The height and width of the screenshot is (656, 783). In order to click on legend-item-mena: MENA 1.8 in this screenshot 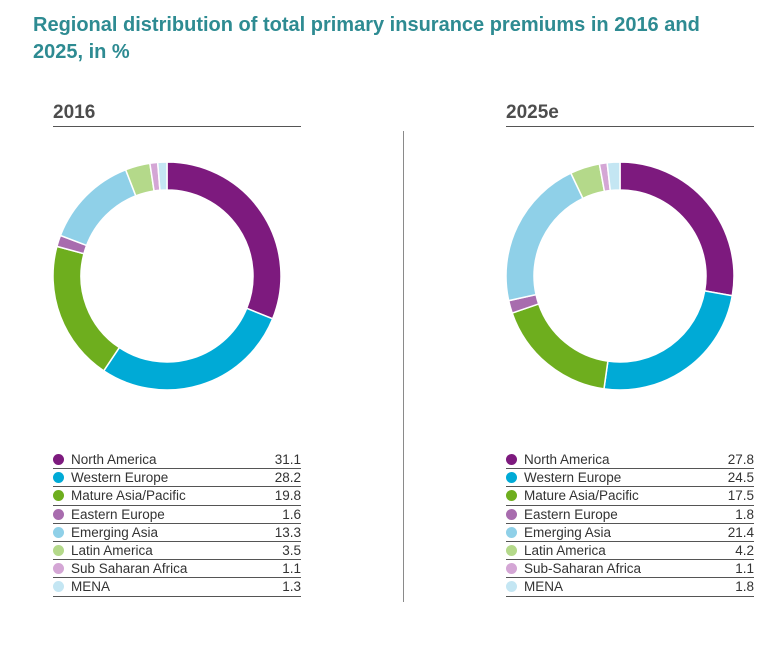, I will do `click(630, 587)`.